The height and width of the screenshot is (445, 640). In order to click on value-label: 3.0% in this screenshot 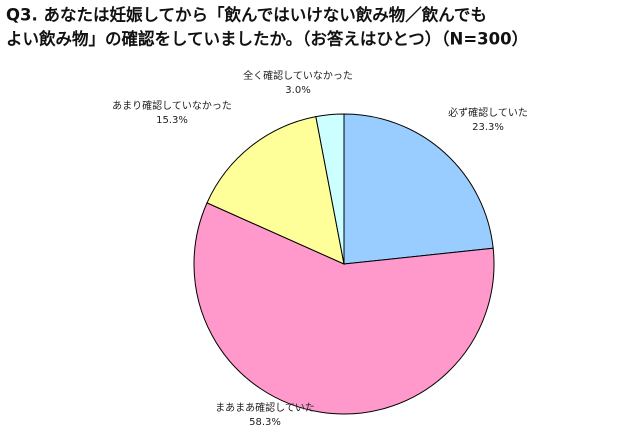, I will do `click(297, 90)`.